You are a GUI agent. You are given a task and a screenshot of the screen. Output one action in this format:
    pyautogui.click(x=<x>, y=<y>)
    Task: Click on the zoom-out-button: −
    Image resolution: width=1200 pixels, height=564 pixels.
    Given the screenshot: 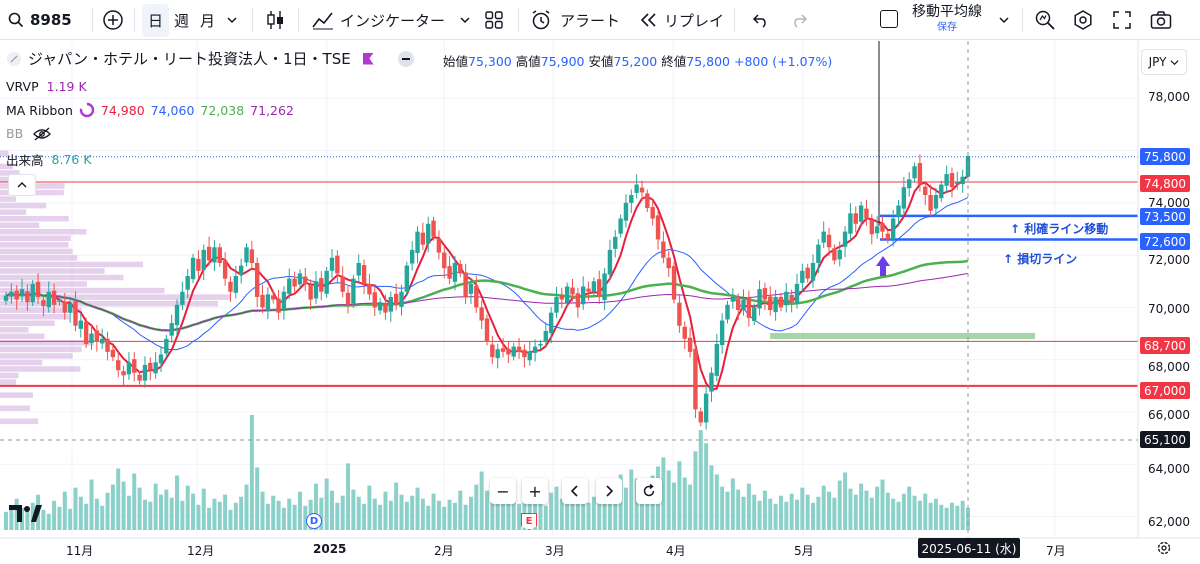 What is the action you would take?
    pyautogui.click(x=503, y=491)
    